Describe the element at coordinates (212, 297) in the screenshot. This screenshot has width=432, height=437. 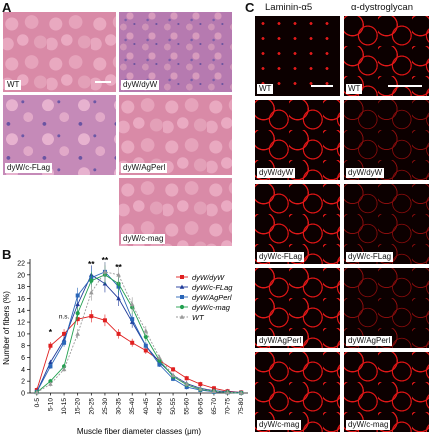
I see `legend-label: dyW/AgPerl` at that location.